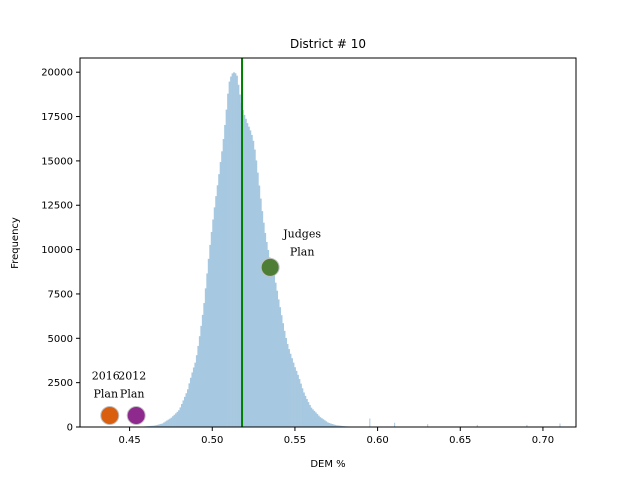 The image size is (640, 480). Describe the element at coordinates (301, 233) in the screenshot. I see `plan-label: Judges` at that location.